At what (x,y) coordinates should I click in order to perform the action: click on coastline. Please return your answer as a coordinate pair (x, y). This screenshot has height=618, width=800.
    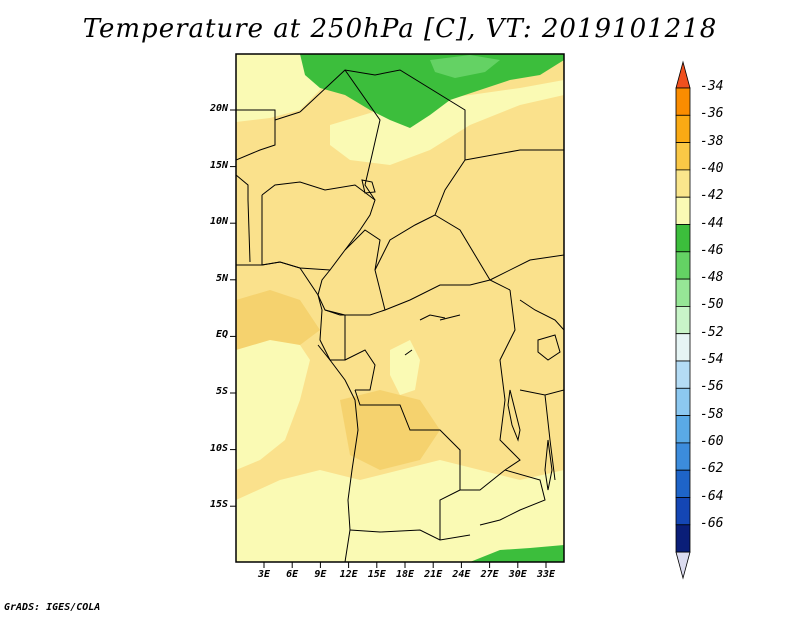
    Looking at the image, I should click on (297, 411).